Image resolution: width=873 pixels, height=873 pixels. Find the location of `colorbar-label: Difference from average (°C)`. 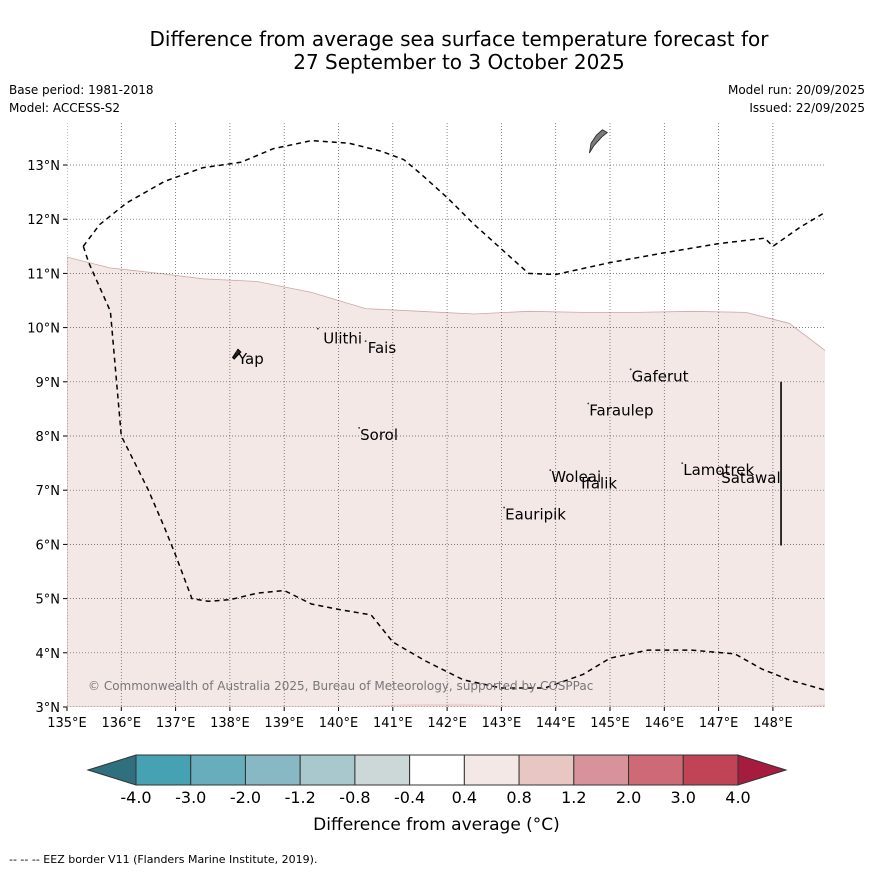

colorbar-label: Difference from average (°C) is located at coordinates (436, 825).